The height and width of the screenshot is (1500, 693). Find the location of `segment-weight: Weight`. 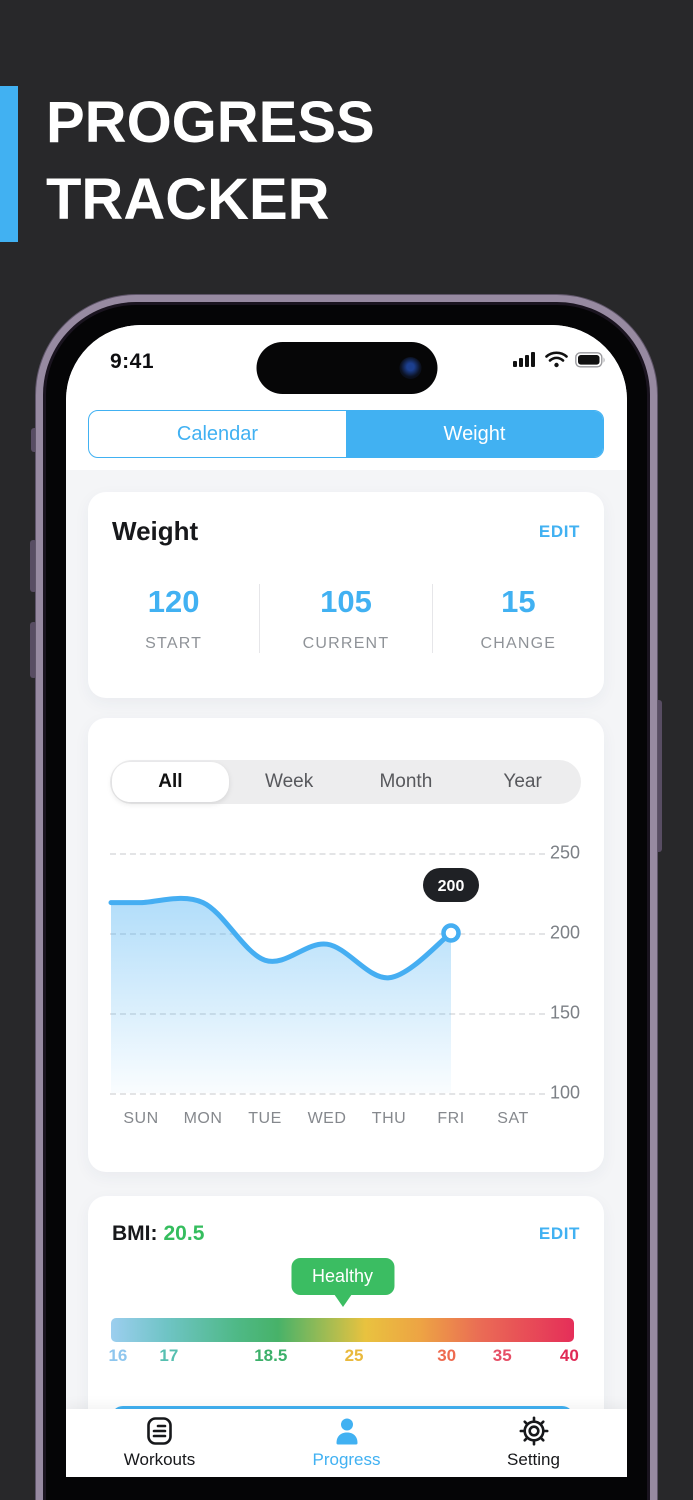

segment-weight: Weight is located at coordinates (474, 434).